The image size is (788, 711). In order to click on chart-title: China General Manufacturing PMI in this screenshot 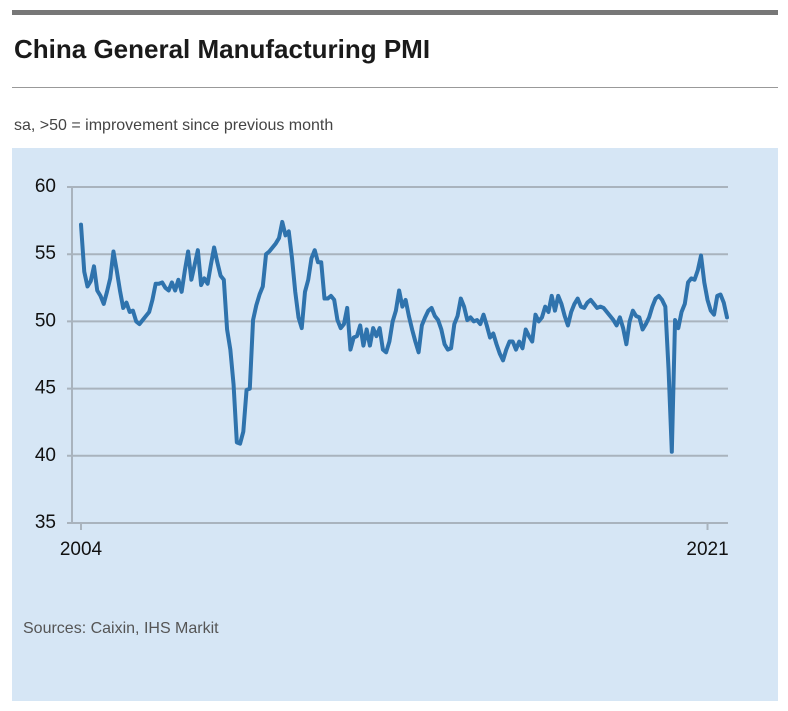, I will do `click(222, 49)`.